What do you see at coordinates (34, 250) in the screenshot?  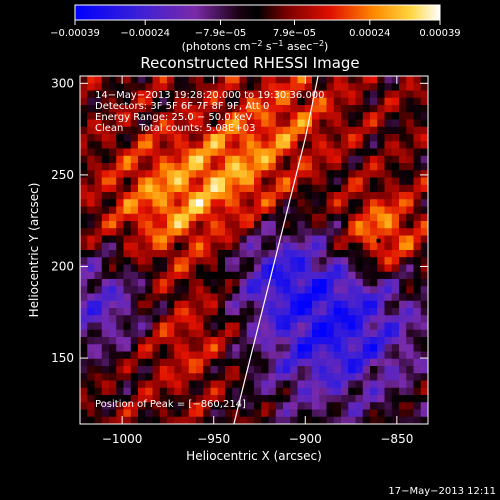 I see `y-axis-label: Heliocentric Y (arcsec)` at bounding box center [34, 250].